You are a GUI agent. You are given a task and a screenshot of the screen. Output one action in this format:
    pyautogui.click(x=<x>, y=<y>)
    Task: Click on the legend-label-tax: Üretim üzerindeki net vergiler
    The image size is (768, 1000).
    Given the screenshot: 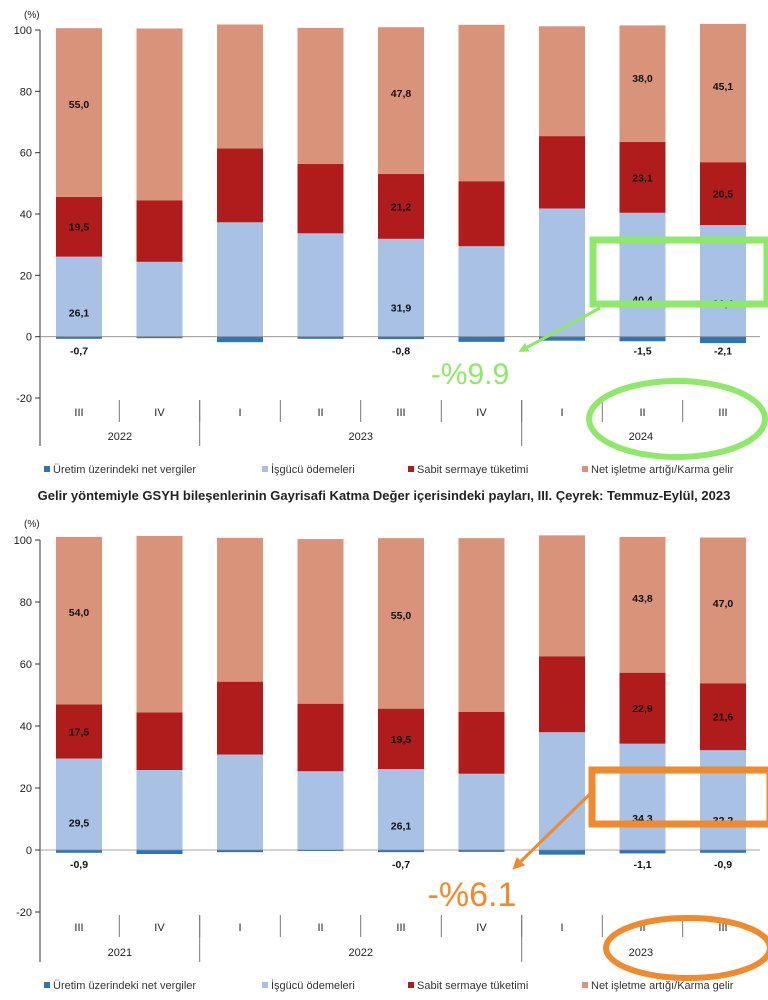 What is the action you would take?
    pyautogui.click(x=124, y=470)
    